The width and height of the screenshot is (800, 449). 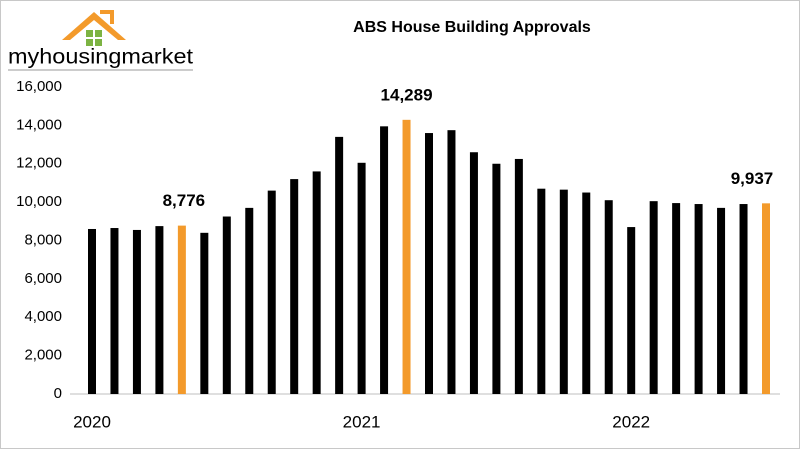 I want to click on y-tick-label: 4,000, so click(x=43, y=316).